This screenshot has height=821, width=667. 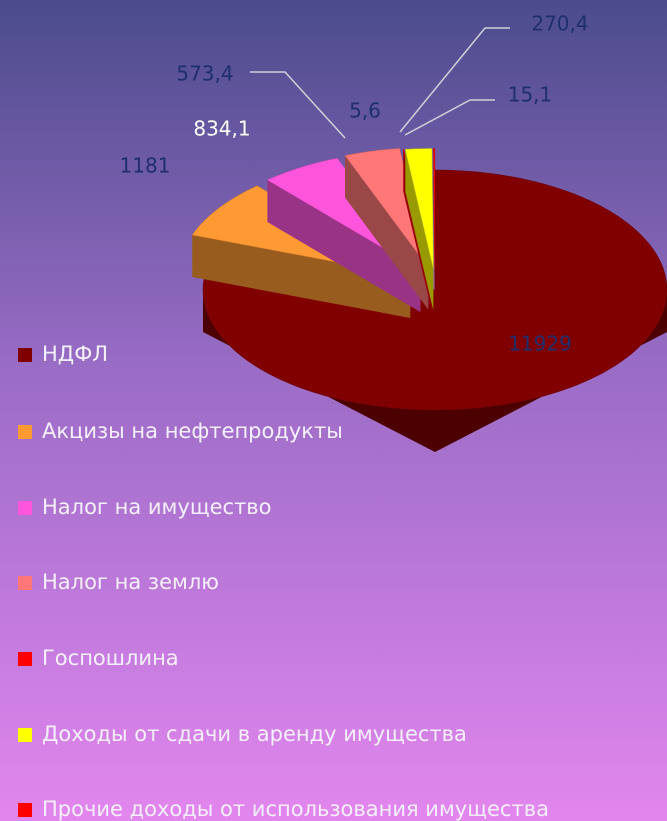 What do you see at coordinates (559, 24) in the screenshot?
I see `data-label: 270,4` at bounding box center [559, 24].